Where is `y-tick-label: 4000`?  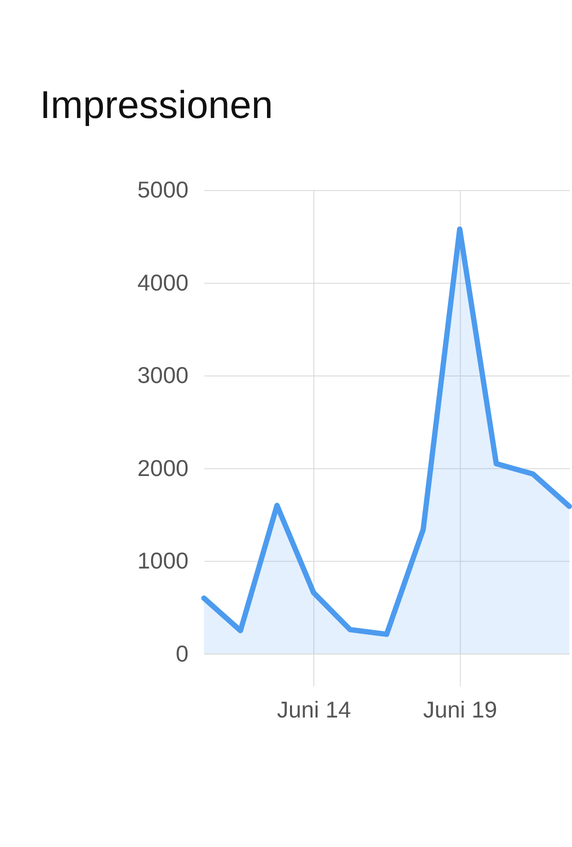 y-tick-label: 4000 is located at coordinates (162, 282).